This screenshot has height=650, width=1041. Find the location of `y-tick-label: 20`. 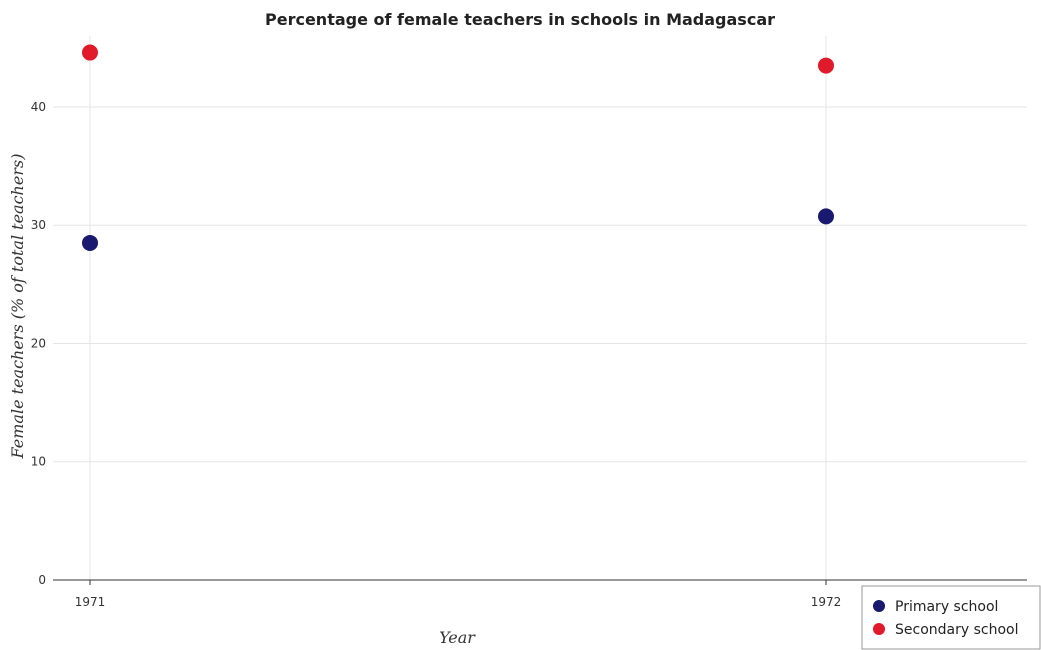

y-tick-label: 20 is located at coordinates (38, 343).